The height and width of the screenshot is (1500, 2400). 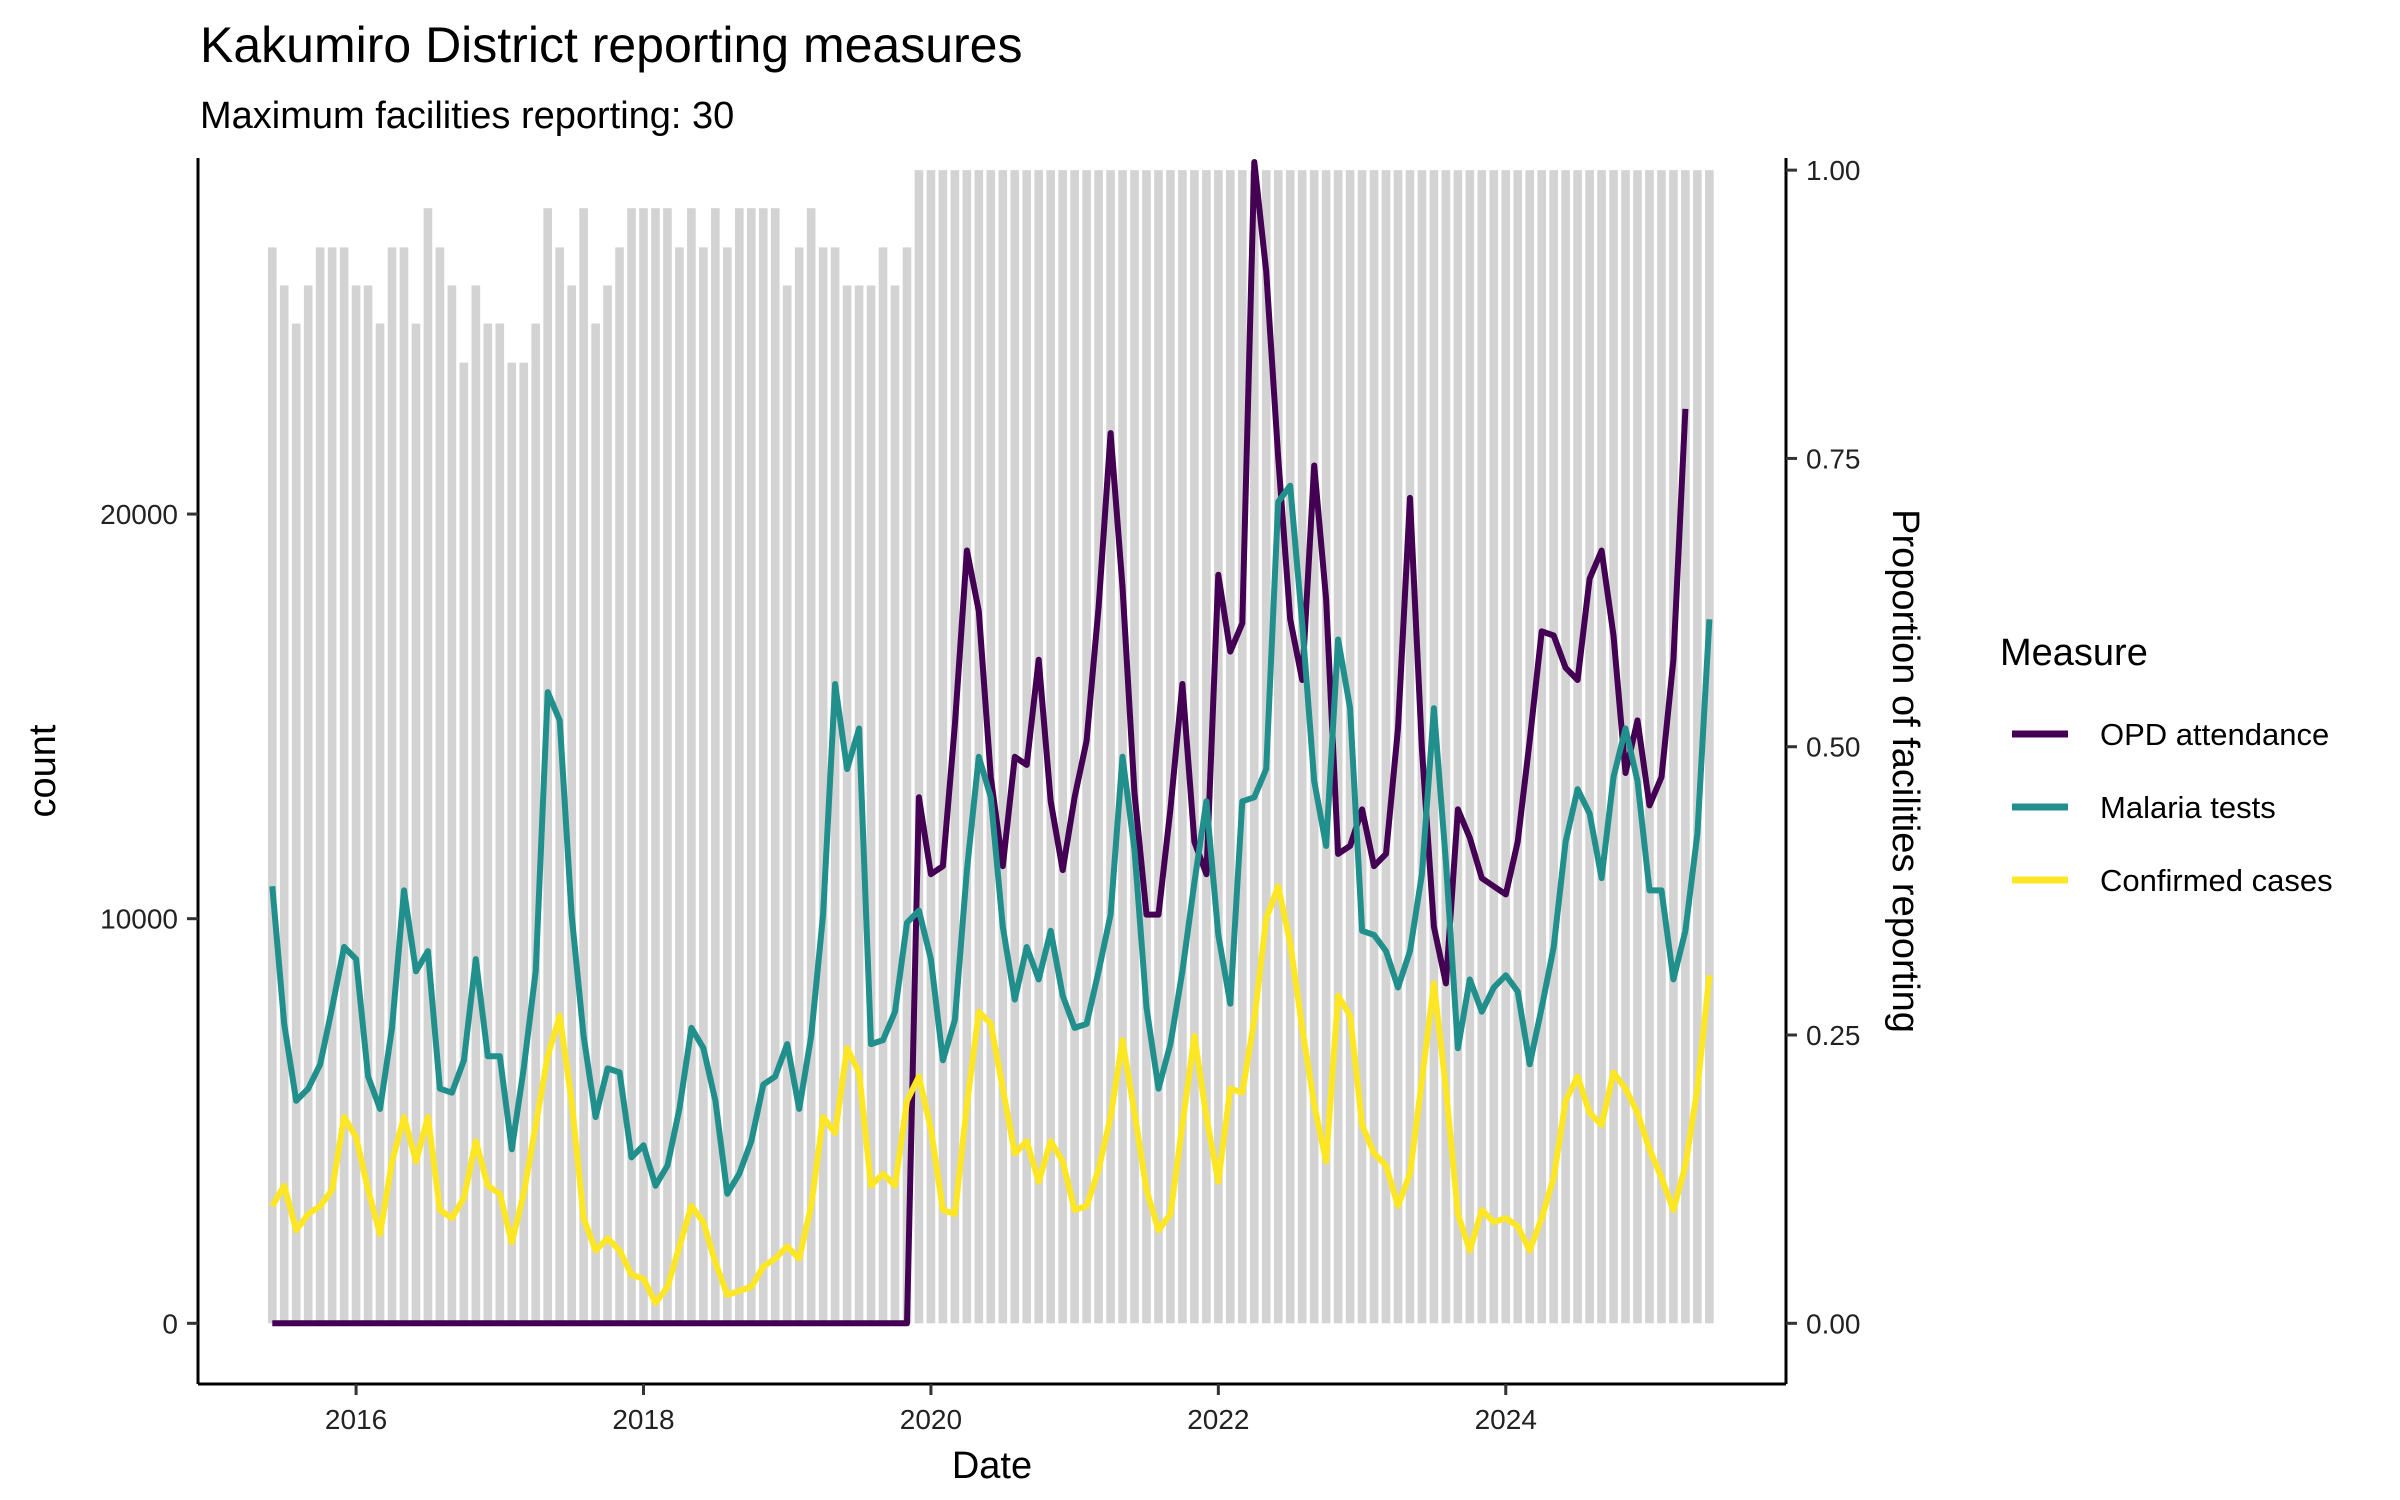 I want to click on y-tick-label: 0, so click(x=170, y=1323).